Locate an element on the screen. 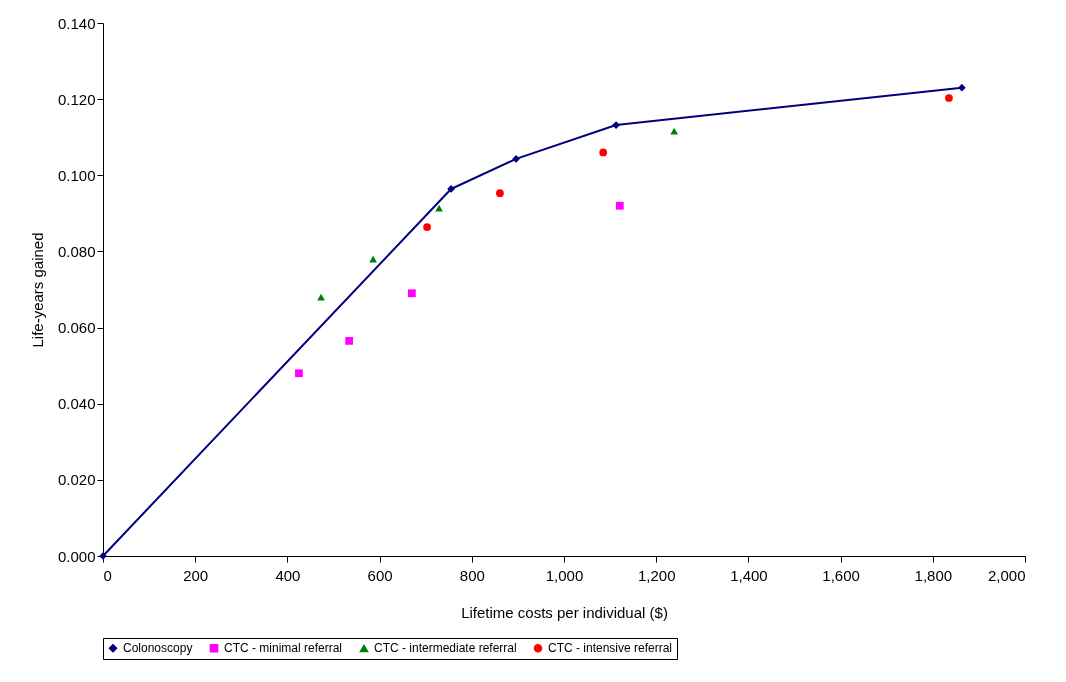 This screenshot has height=682, width=1066. x-tick-label: 1,400 is located at coordinates (749, 575).